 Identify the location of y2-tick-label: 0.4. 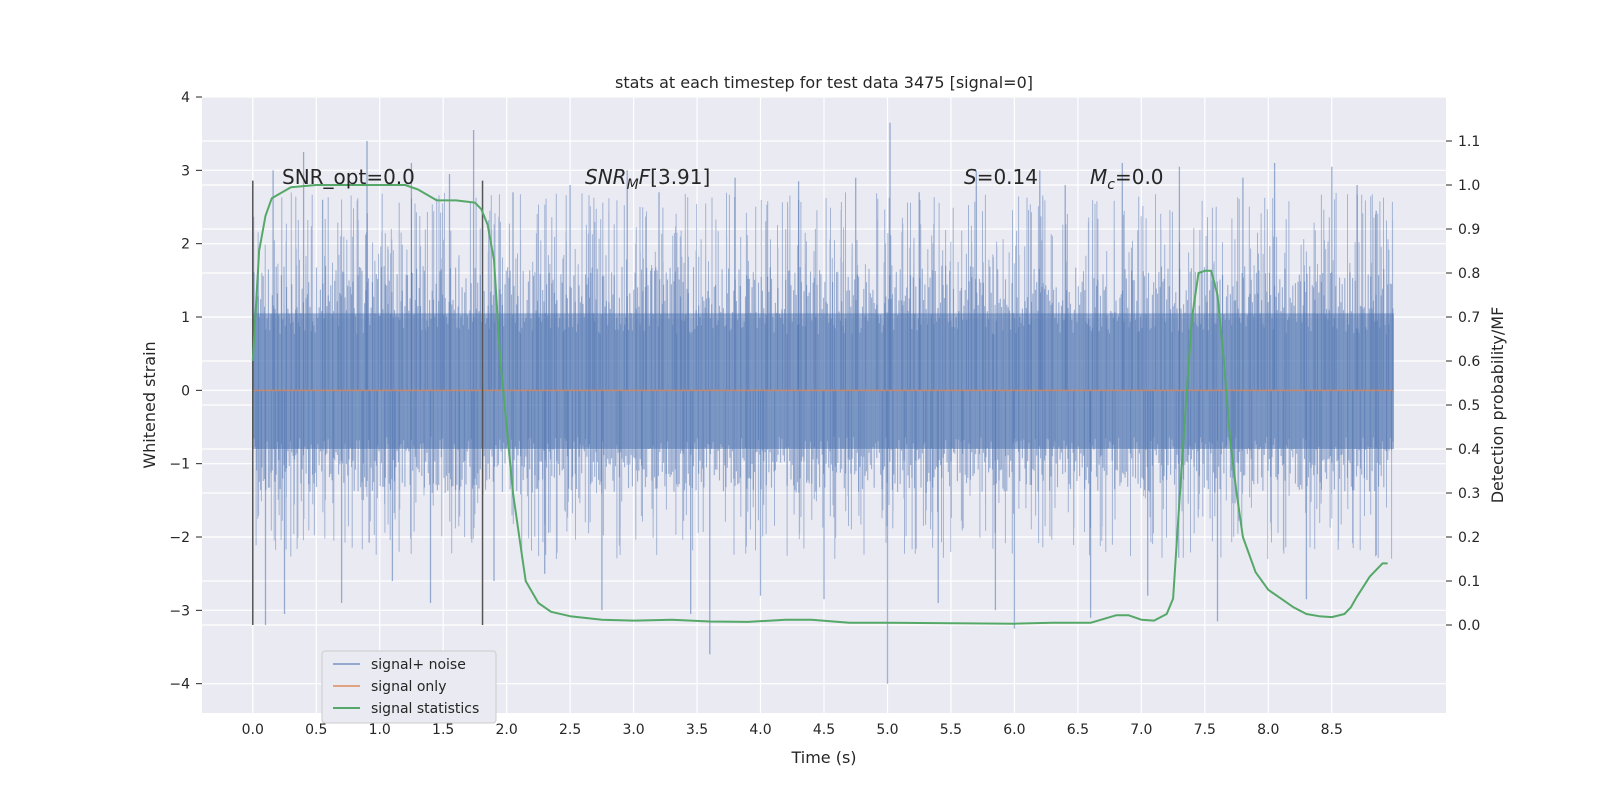
(1469, 450).